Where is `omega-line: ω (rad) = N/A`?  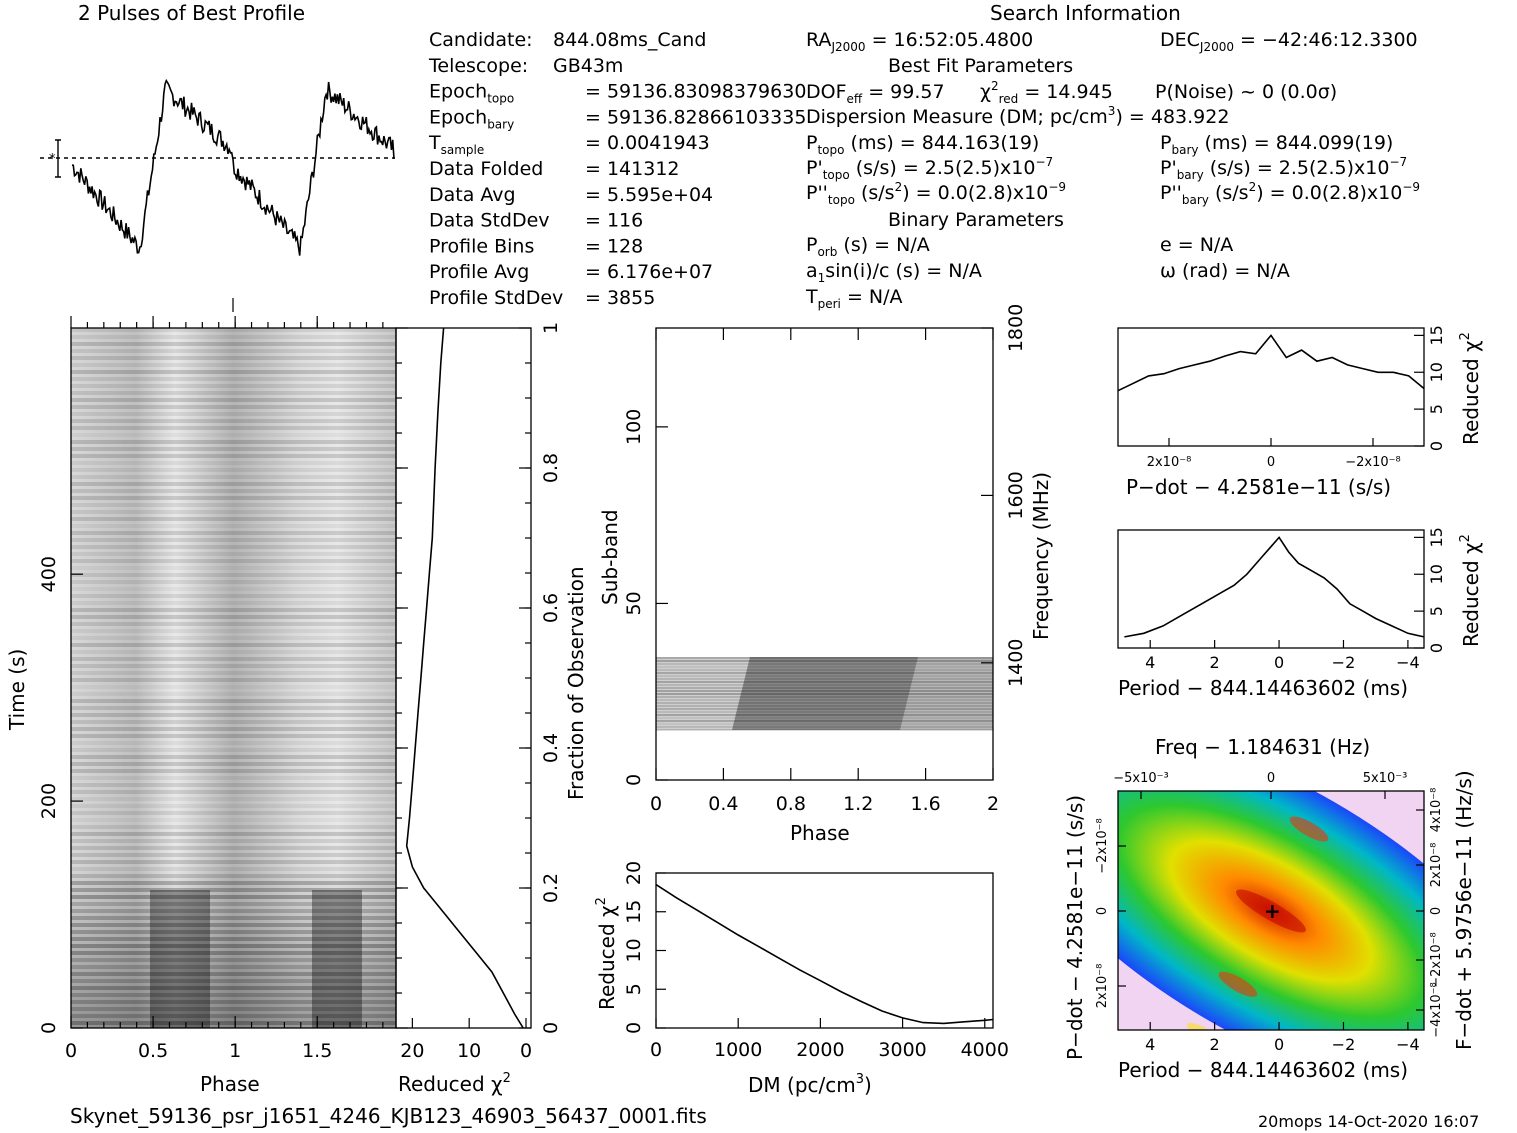
omega-line: ω (rad) = N/A is located at coordinates (1225, 271).